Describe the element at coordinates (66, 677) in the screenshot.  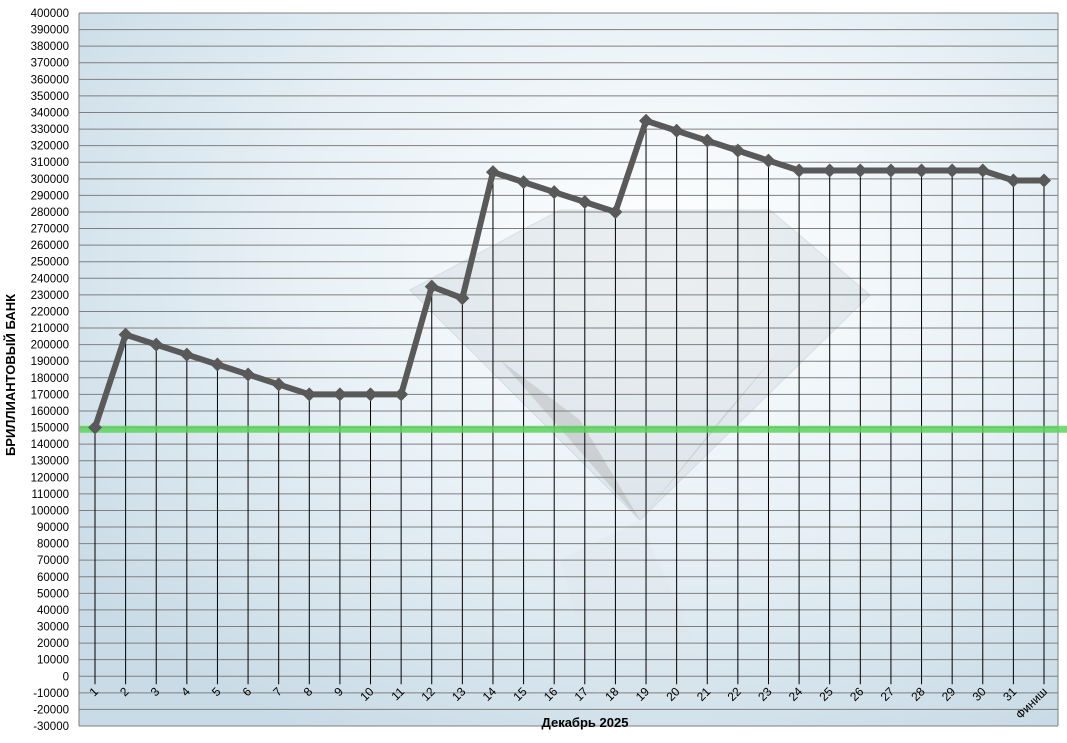
I see `y-tick-label: 0` at that location.